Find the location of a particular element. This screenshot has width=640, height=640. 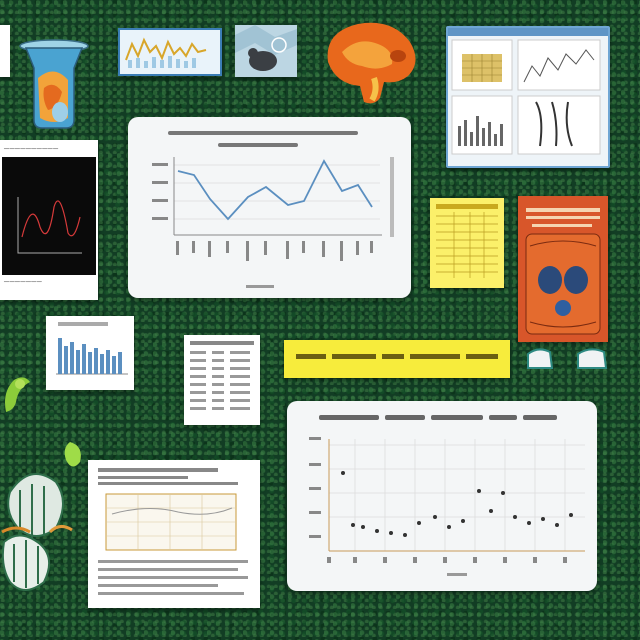

mouse-icon is located at coordinates (266, 51).